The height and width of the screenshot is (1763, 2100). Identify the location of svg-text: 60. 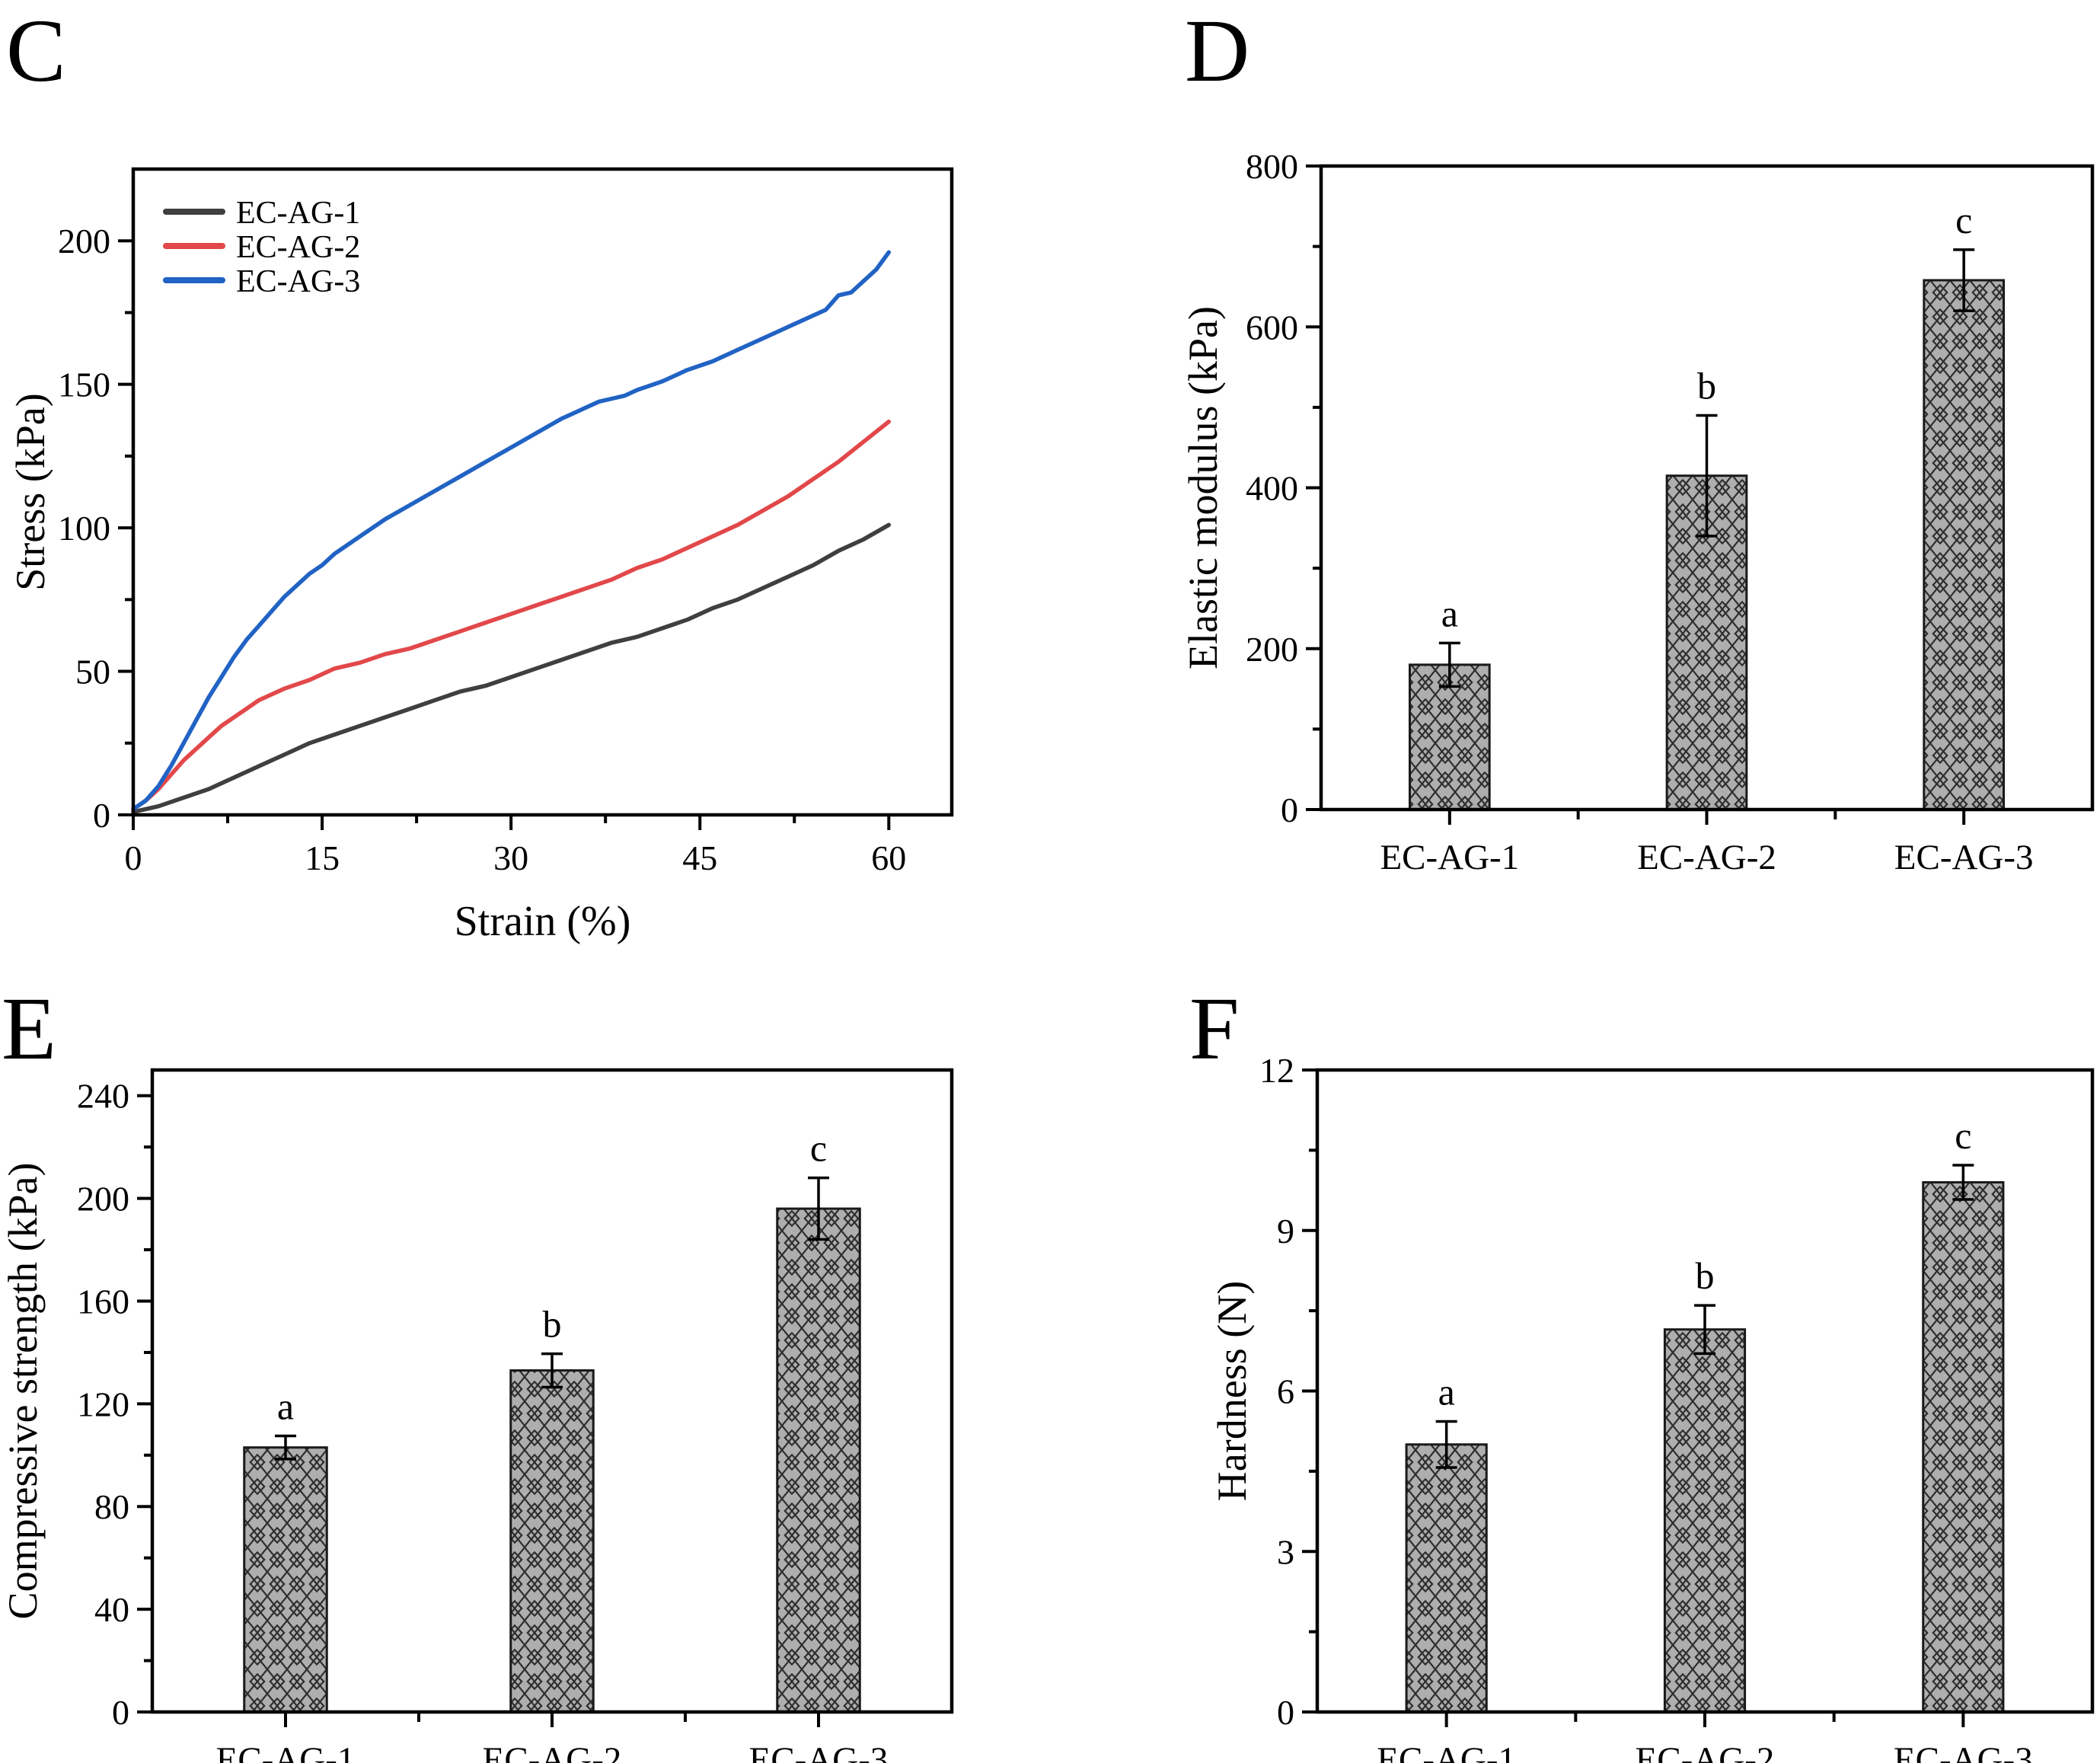
(888, 857).